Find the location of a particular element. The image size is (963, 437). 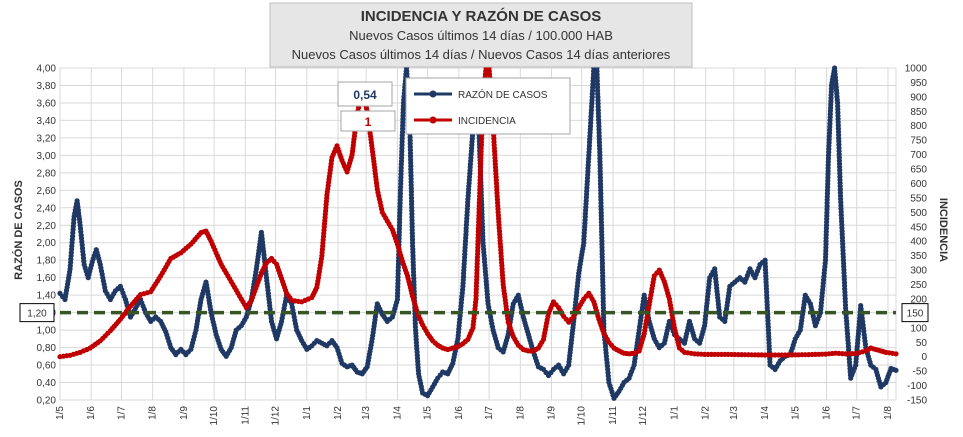

right-tick-label: 50 is located at coordinates (922, 343).